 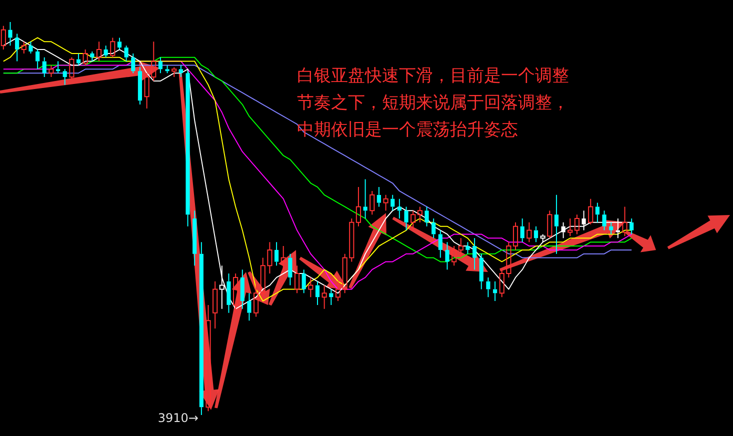 I want to click on annotation: 3910→, so click(x=178, y=418).